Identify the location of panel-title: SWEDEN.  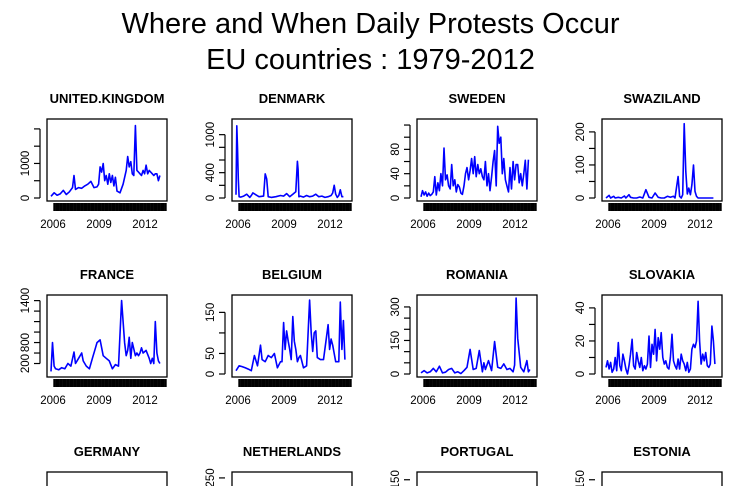
(476, 98).